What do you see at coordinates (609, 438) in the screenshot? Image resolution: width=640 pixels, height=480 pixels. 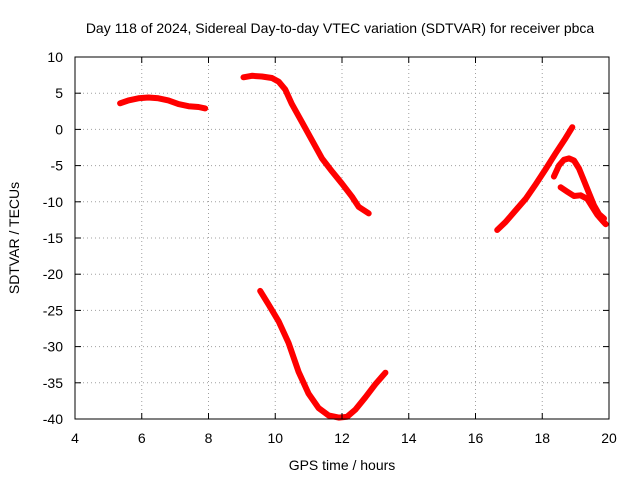 I see `x-tick-label: 20` at bounding box center [609, 438].